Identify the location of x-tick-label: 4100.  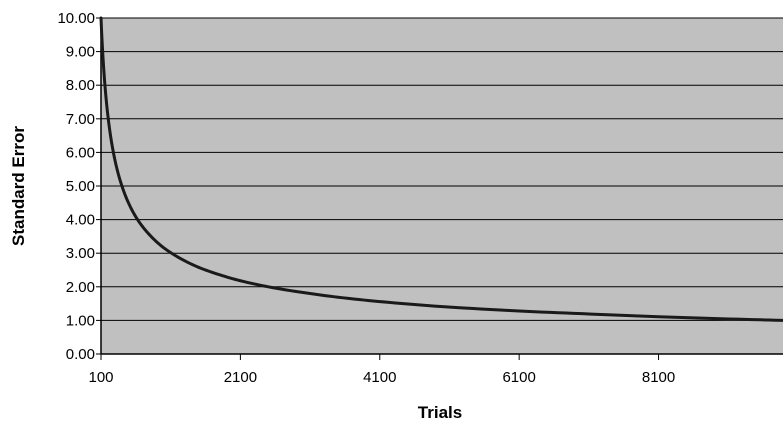
(379, 377).